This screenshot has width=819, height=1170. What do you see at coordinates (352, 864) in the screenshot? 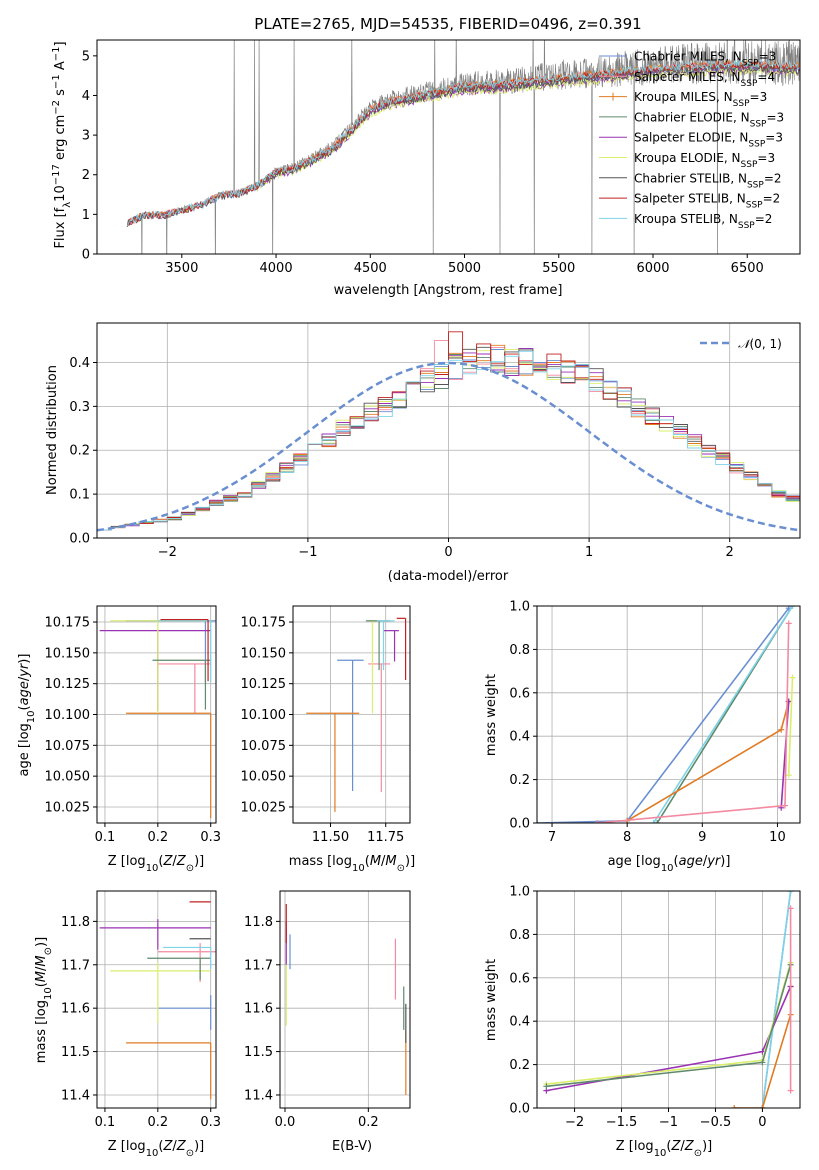
I see `age-mass-xlabel: mass [log10(M/M⊙)]` at bounding box center [352, 864].